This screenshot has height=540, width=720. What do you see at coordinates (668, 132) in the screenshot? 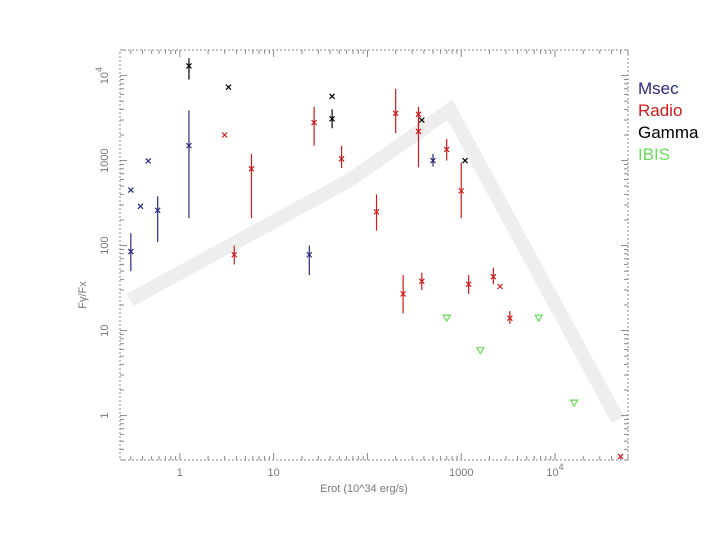
I see `legend-entry-gamma: Gamma` at bounding box center [668, 132].